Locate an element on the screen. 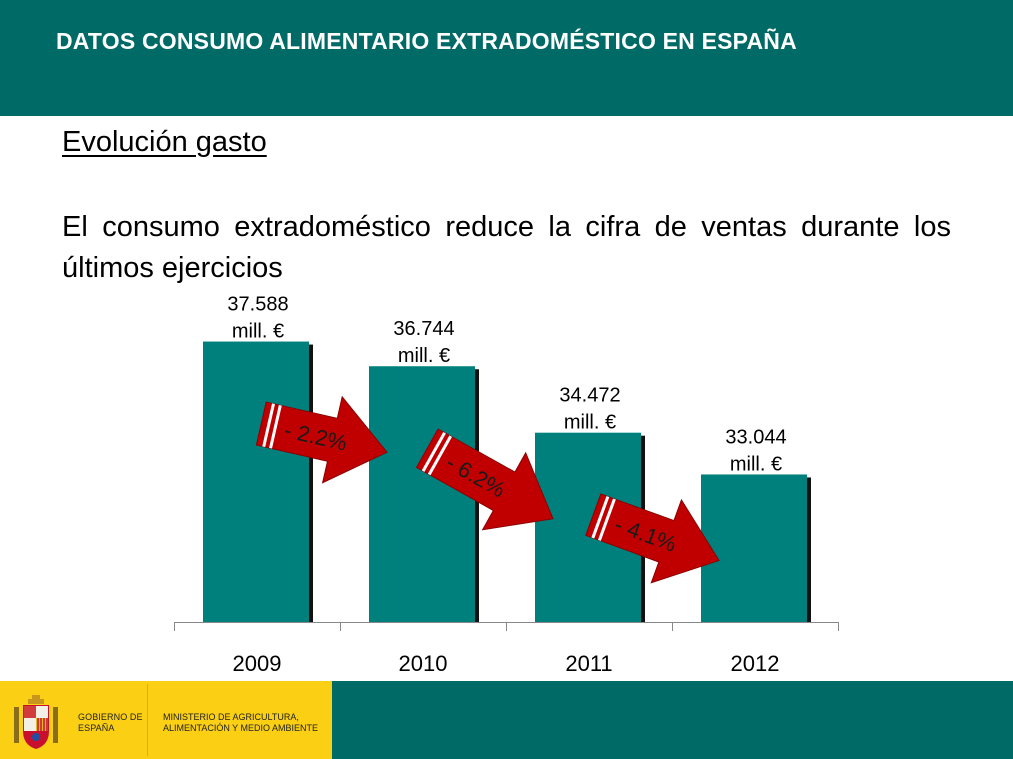 This screenshot has width=1013, height=759. bar-2012 is located at coordinates (754, 548).